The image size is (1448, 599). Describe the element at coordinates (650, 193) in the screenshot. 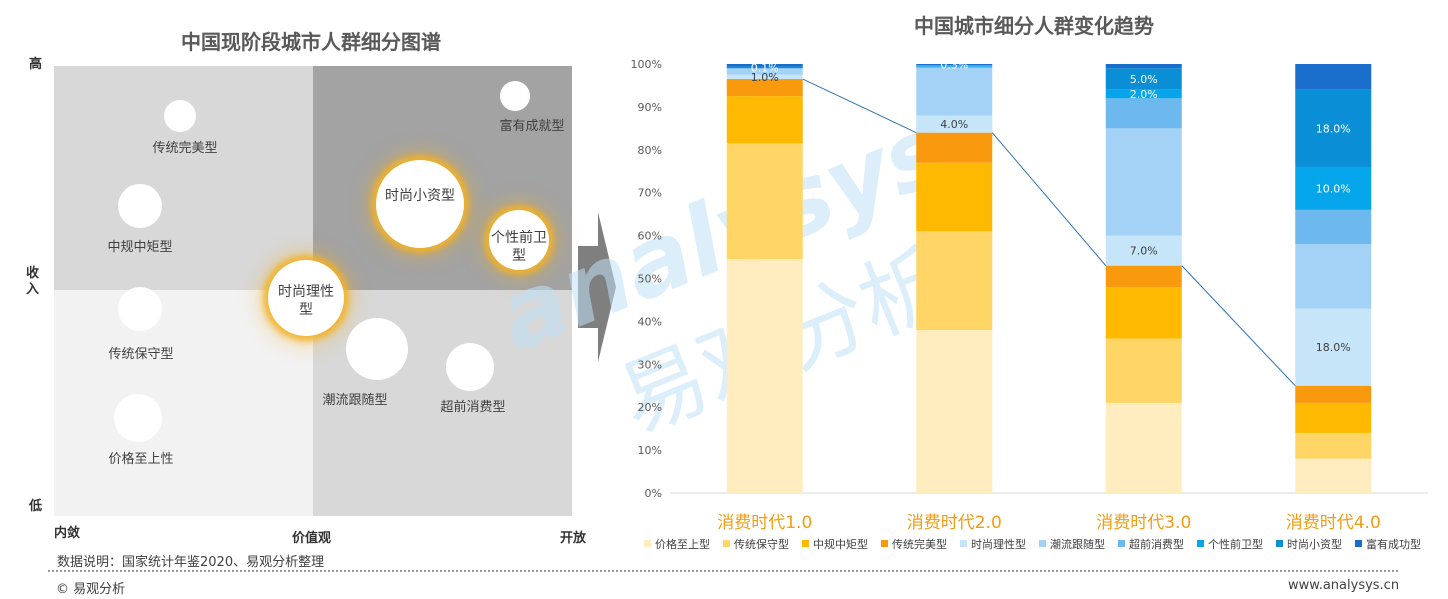

I see `y-tick-label: 70%` at that location.